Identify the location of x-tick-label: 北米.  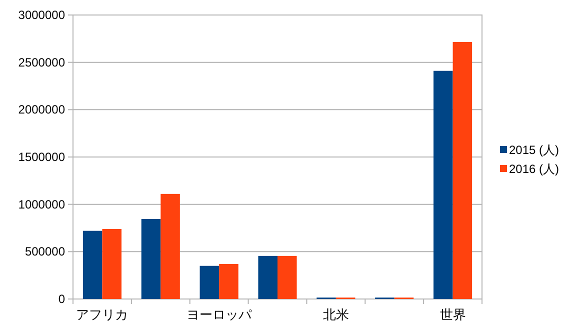
(335, 314).